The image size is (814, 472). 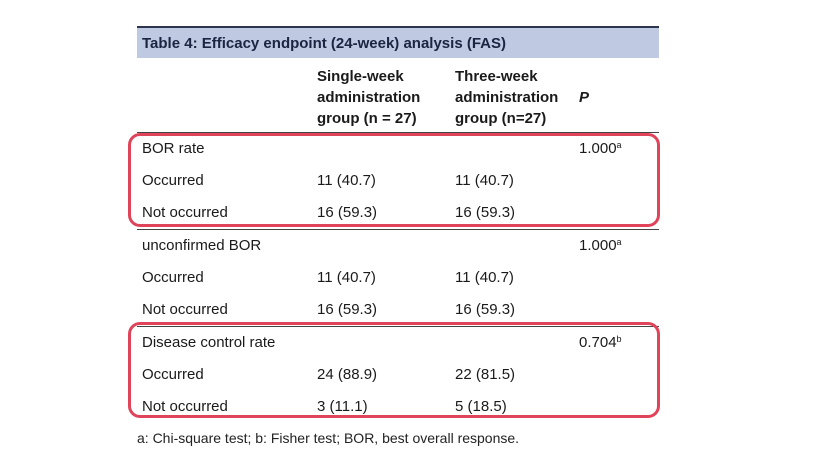 I want to click on p-value-footnote-marker: b, so click(x=619, y=339).